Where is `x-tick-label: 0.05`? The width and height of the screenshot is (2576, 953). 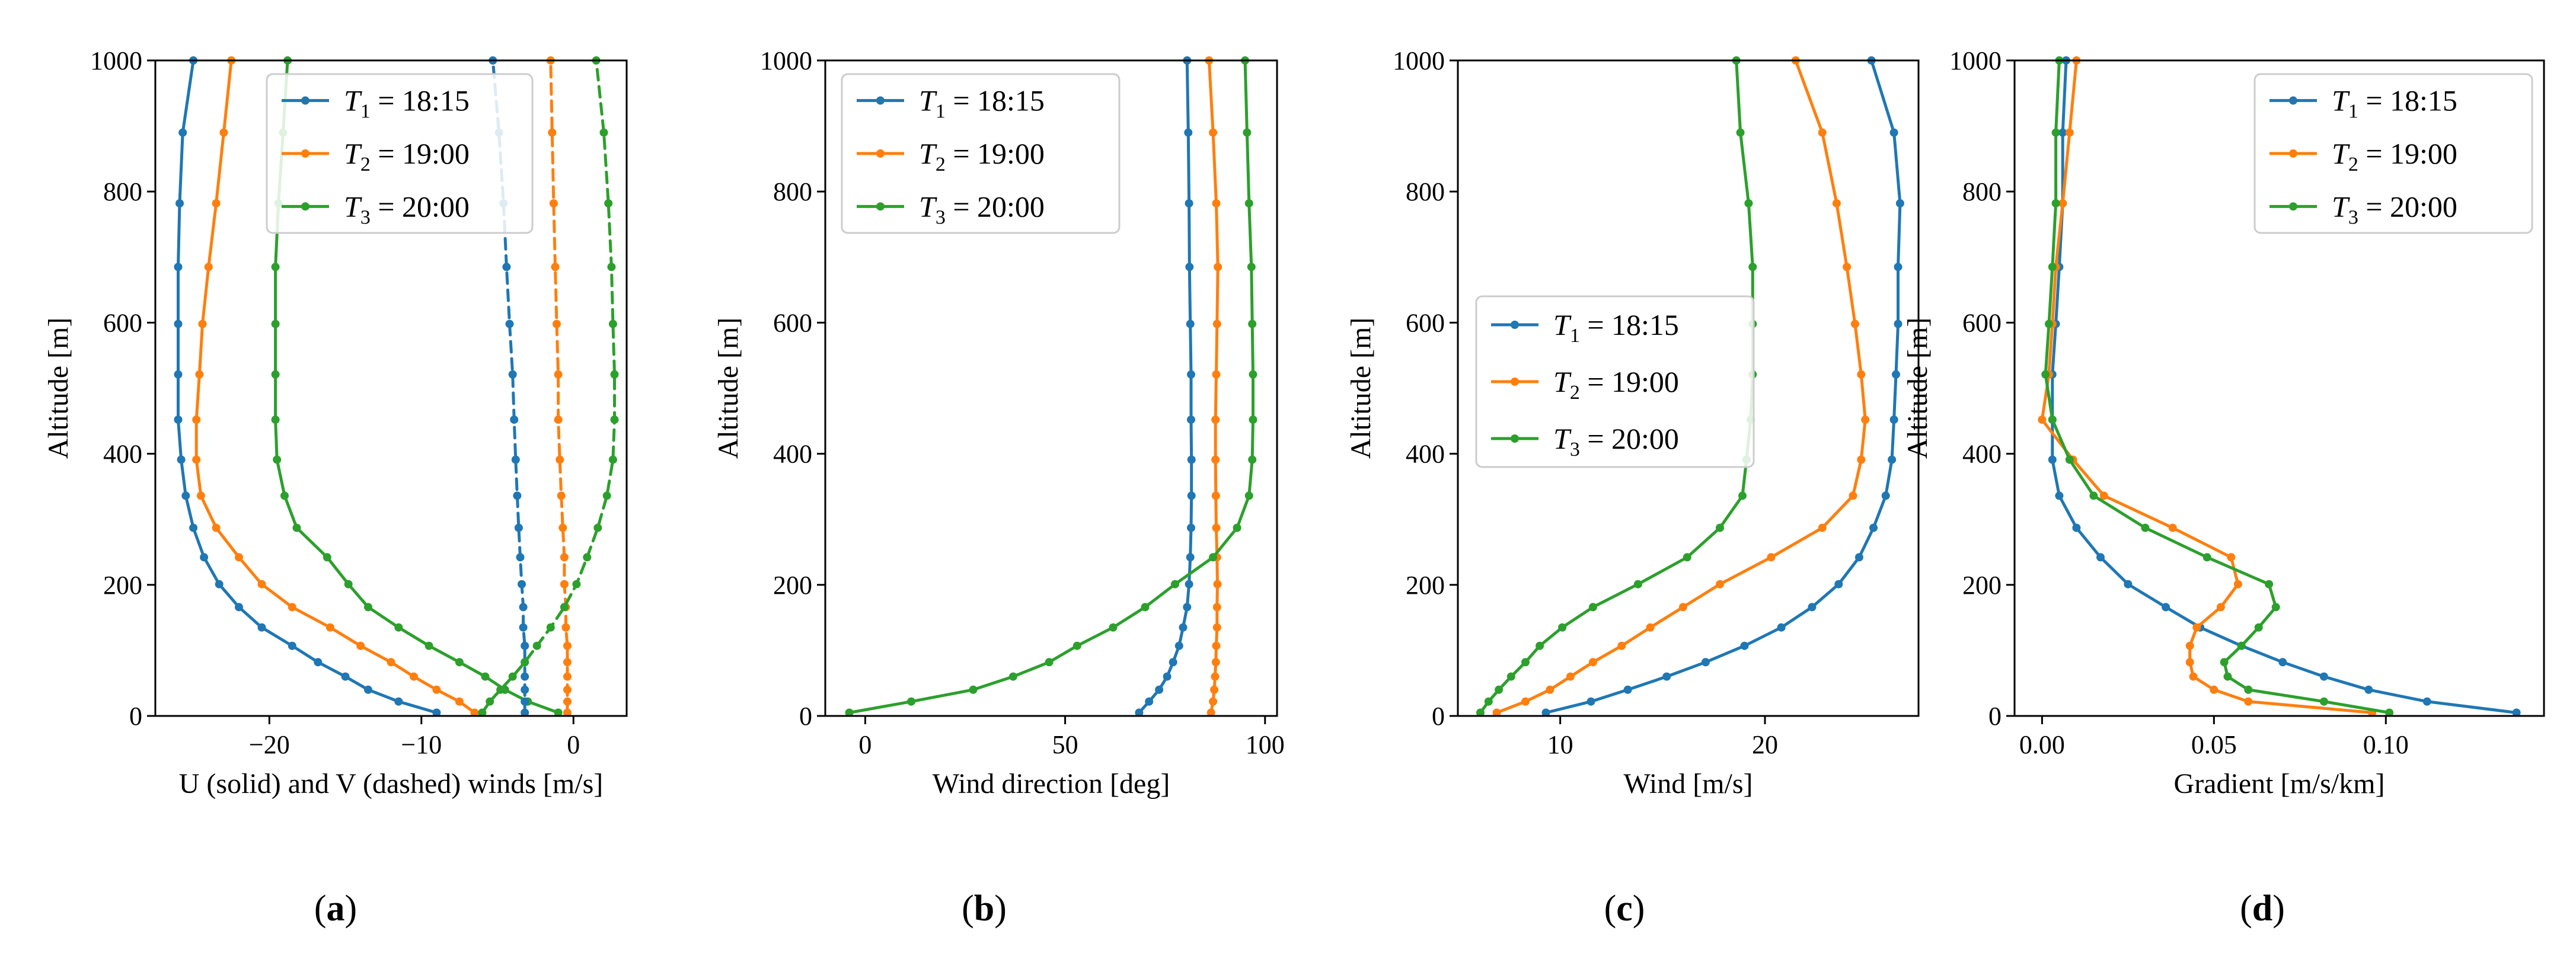 x-tick-label: 0.05 is located at coordinates (2214, 744).